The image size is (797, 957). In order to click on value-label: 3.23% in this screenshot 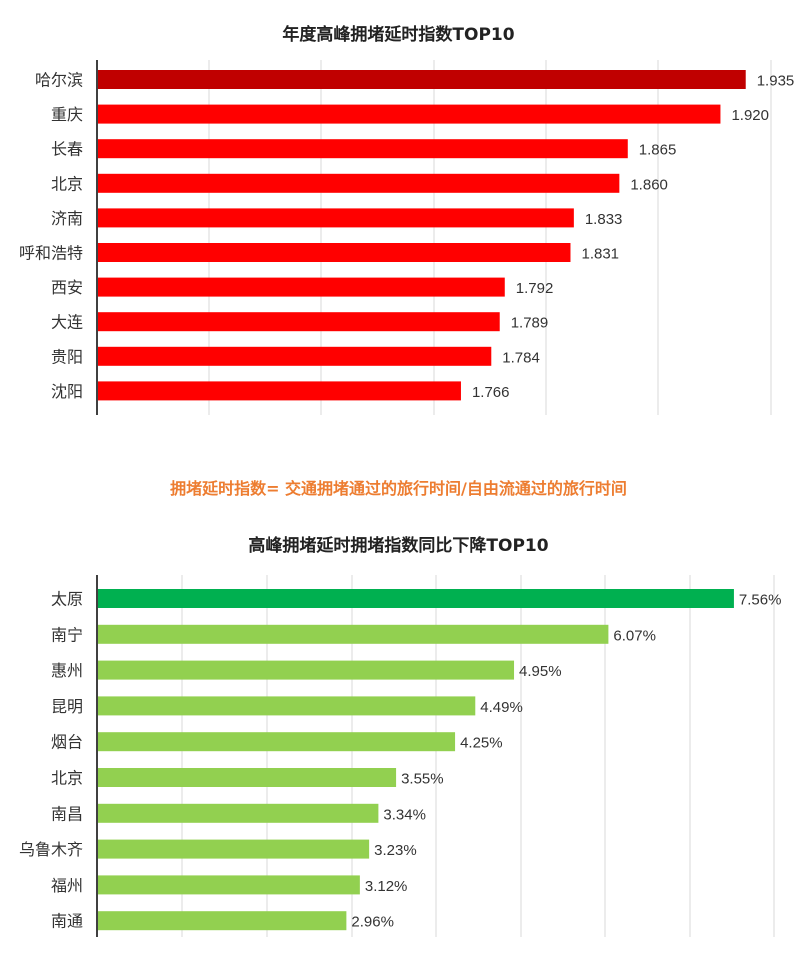, I will do `click(395, 850)`.